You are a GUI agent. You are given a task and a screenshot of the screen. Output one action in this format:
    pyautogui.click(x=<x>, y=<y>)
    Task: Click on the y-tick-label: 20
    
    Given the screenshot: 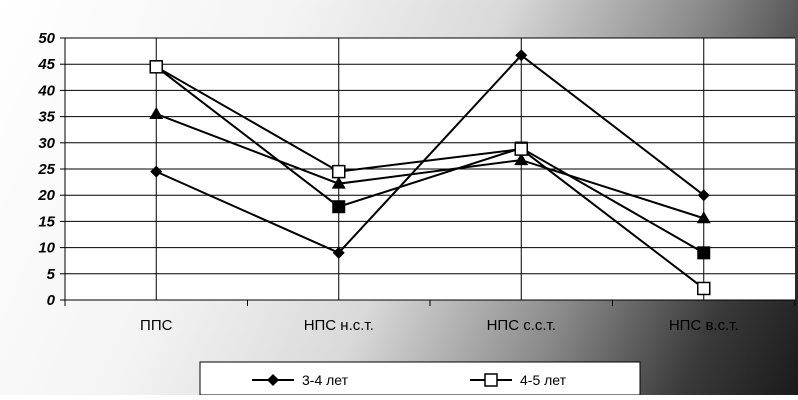 What is the action you would take?
    pyautogui.click(x=46, y=195)
    